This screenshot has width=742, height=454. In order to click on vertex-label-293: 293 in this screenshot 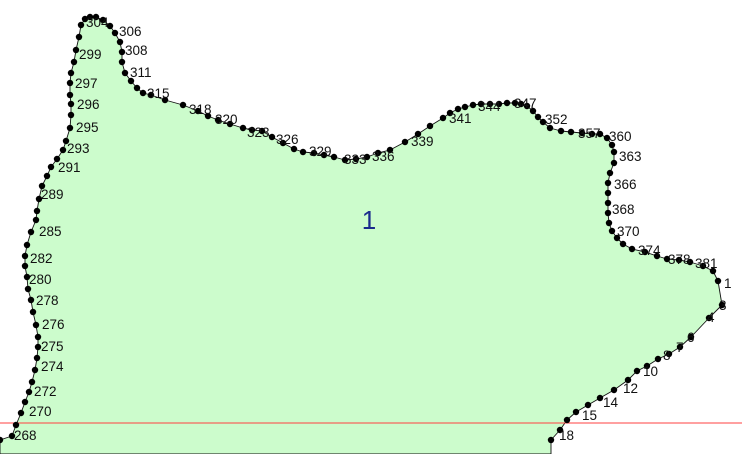, I will do `click(78, 148)`.